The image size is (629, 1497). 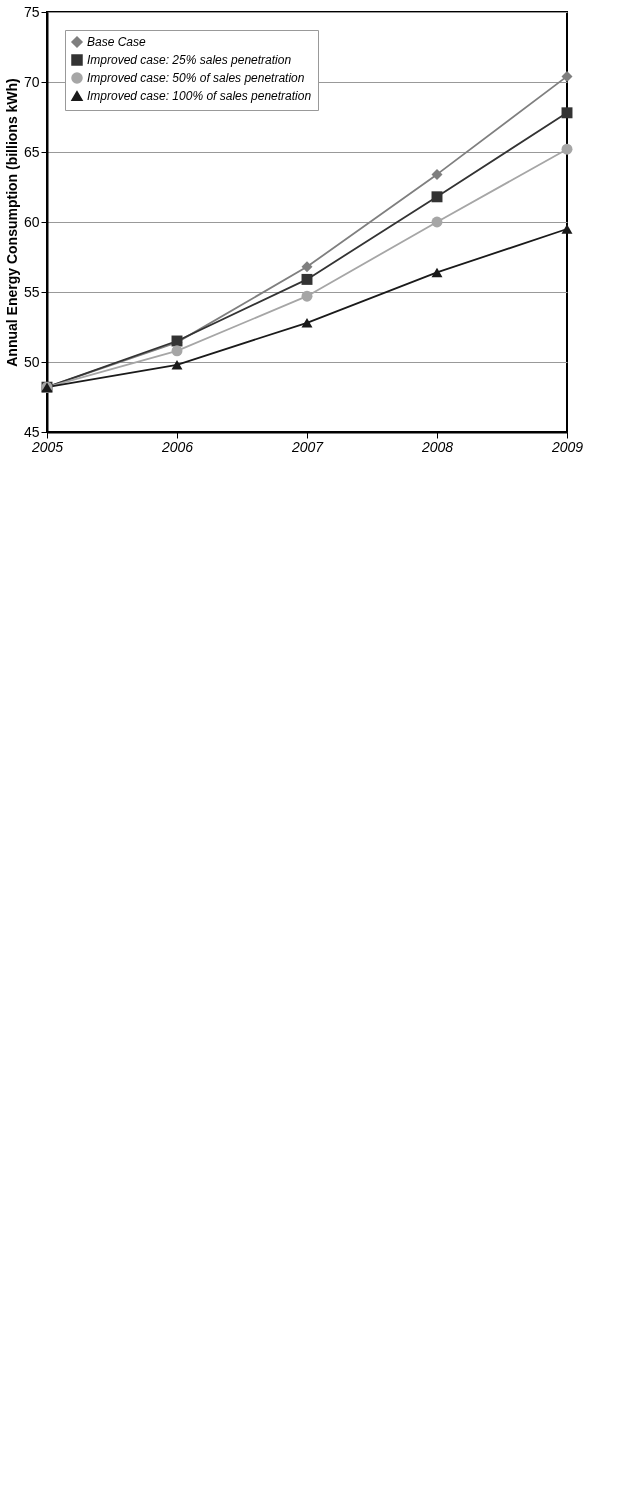 I want to click on y-tick-label: 70, so click(x=31, y=81).